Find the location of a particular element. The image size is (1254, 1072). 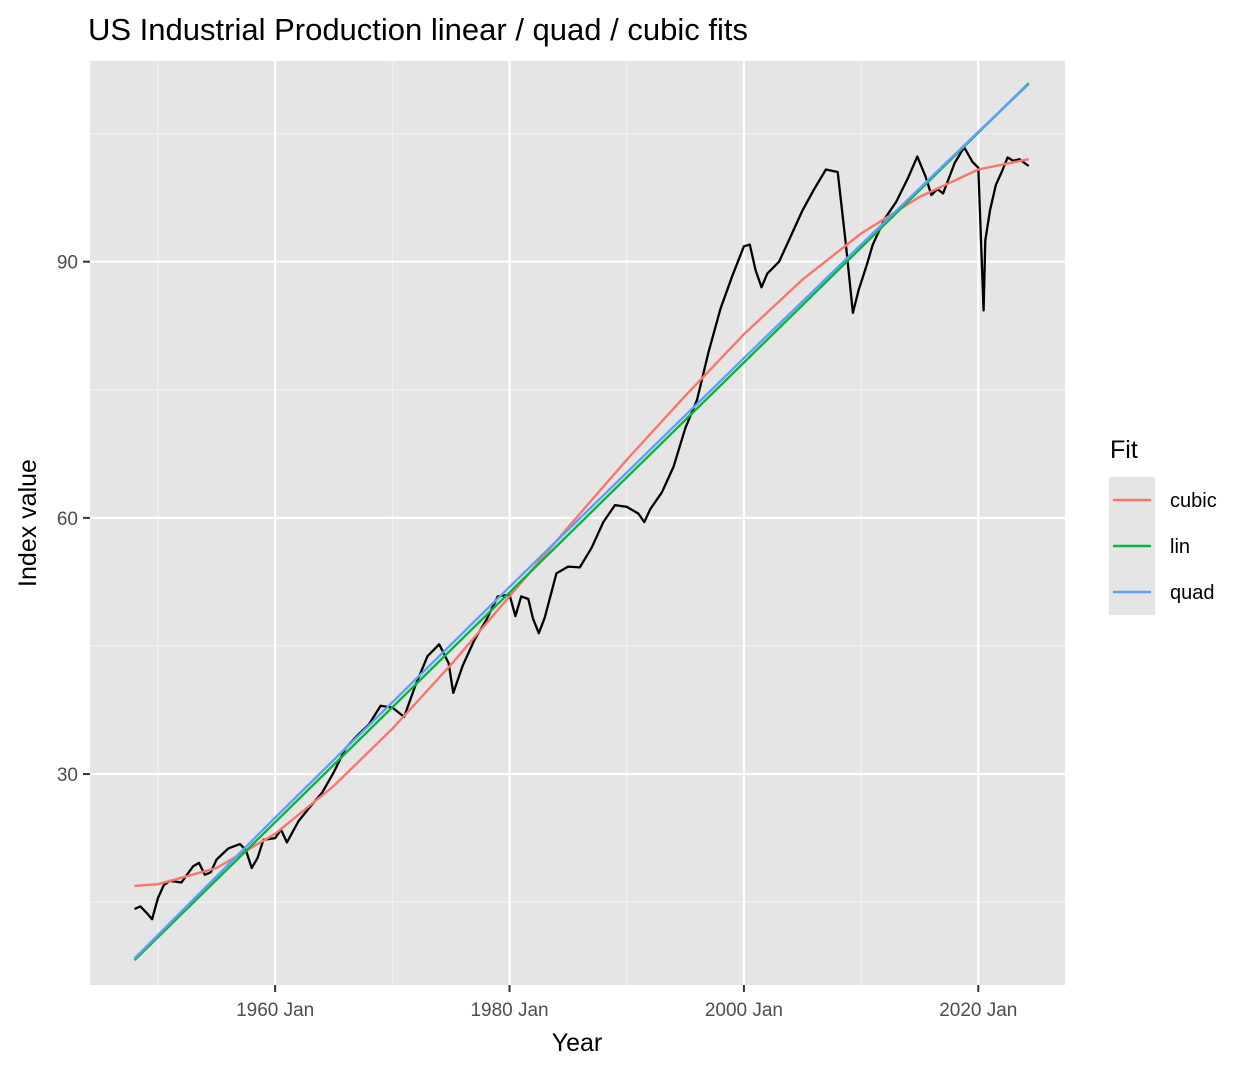

legend: Fit cubic lin quad is located at coordinates (1163, 525).